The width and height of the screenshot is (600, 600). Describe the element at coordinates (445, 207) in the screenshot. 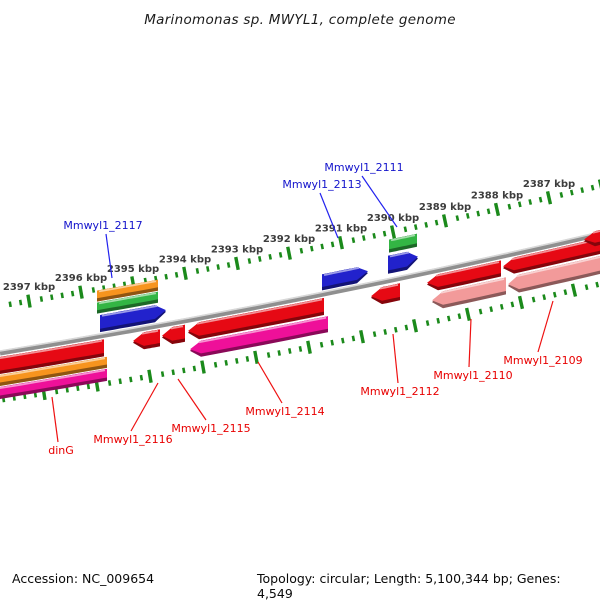

I see `ruler-label: 2389 kbp` at that location.